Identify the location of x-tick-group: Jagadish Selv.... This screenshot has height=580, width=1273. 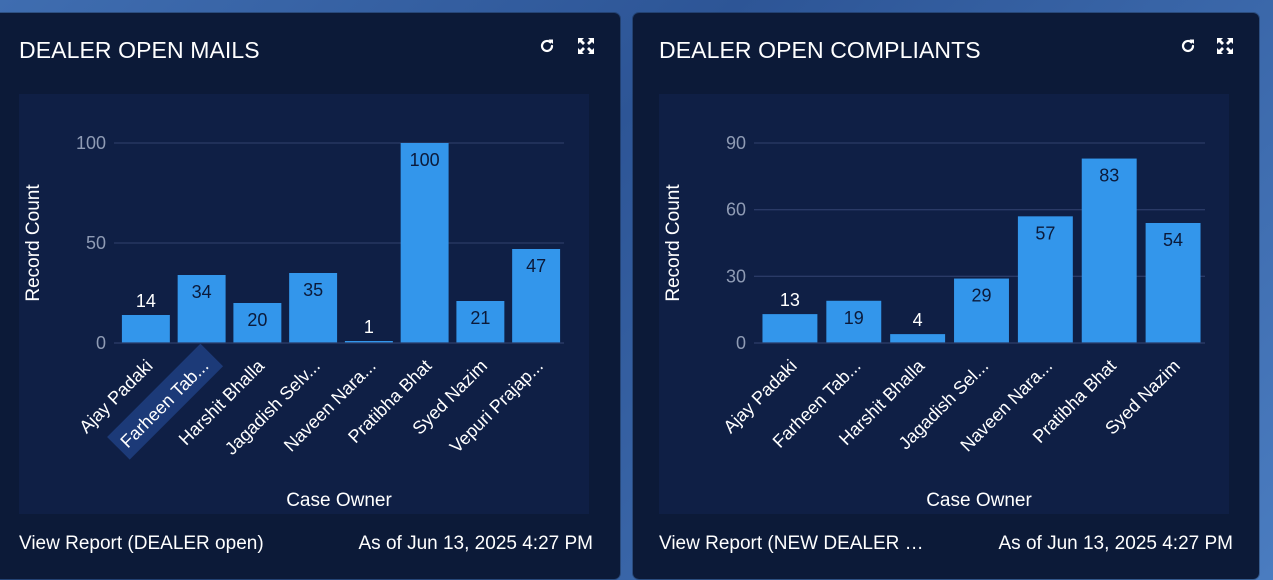
(272, 407).